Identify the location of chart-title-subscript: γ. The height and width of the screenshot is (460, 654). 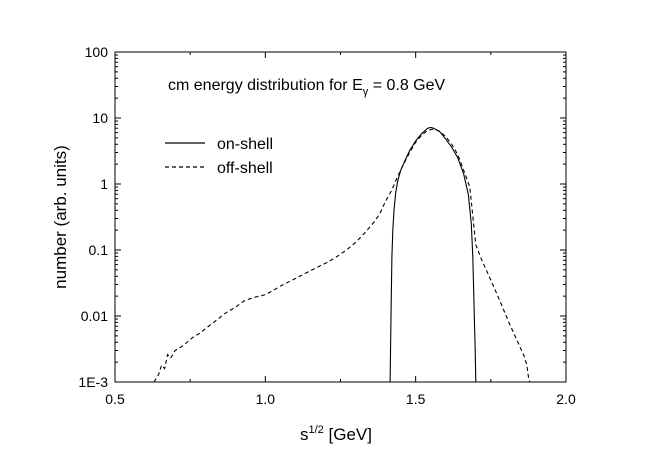
(366, 92).